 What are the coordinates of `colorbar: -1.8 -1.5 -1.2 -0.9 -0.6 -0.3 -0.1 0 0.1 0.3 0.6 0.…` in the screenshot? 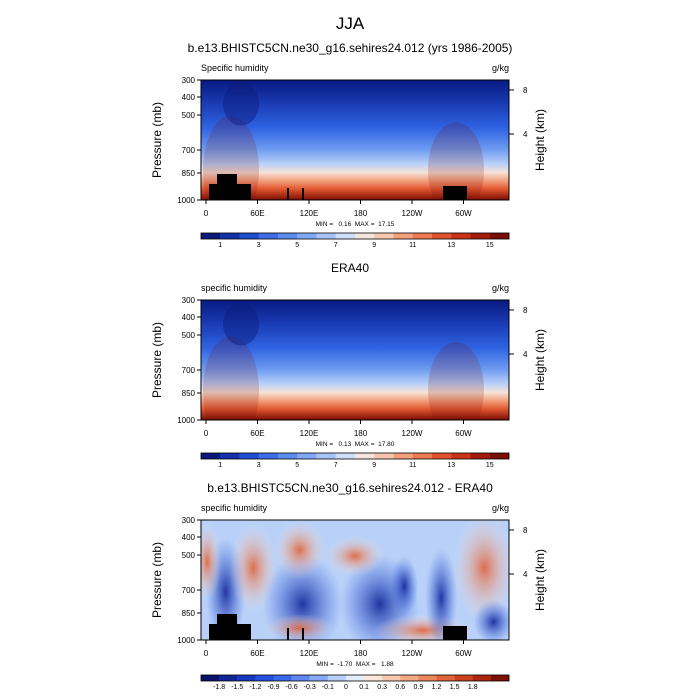 It's located at (355, 682).